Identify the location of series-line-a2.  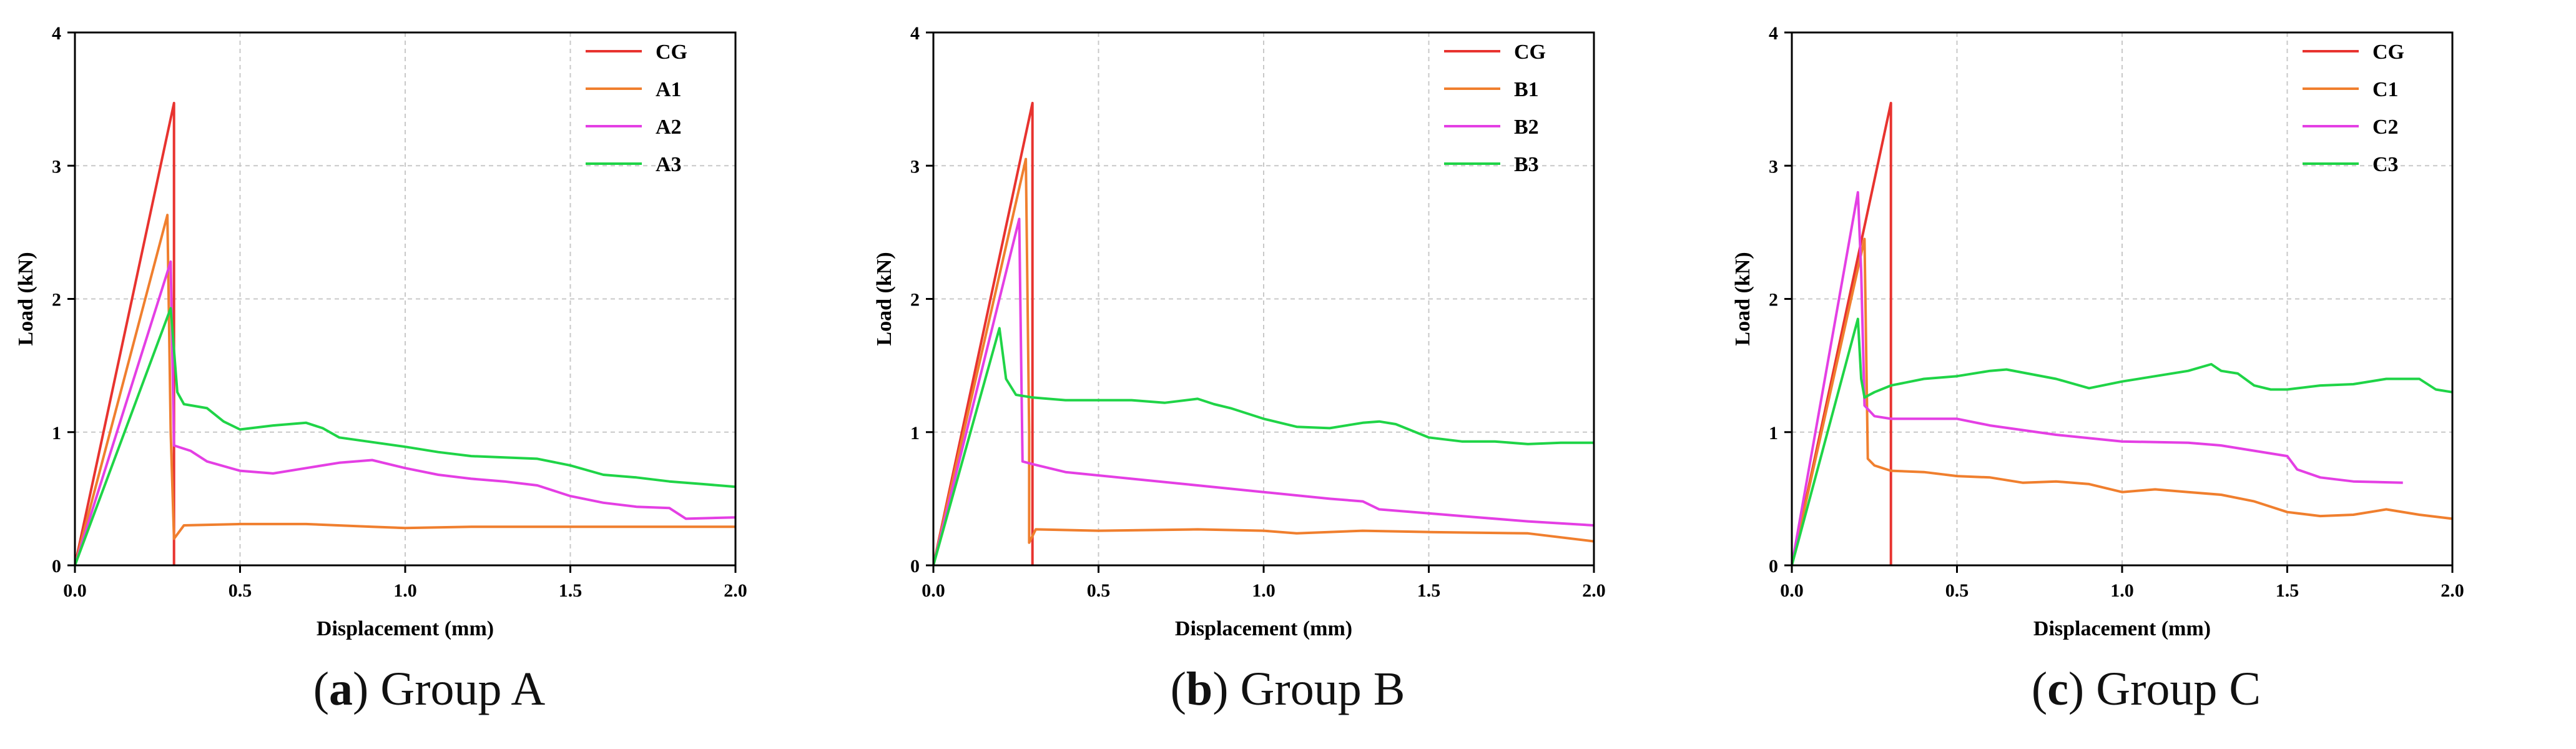
(405, 413).